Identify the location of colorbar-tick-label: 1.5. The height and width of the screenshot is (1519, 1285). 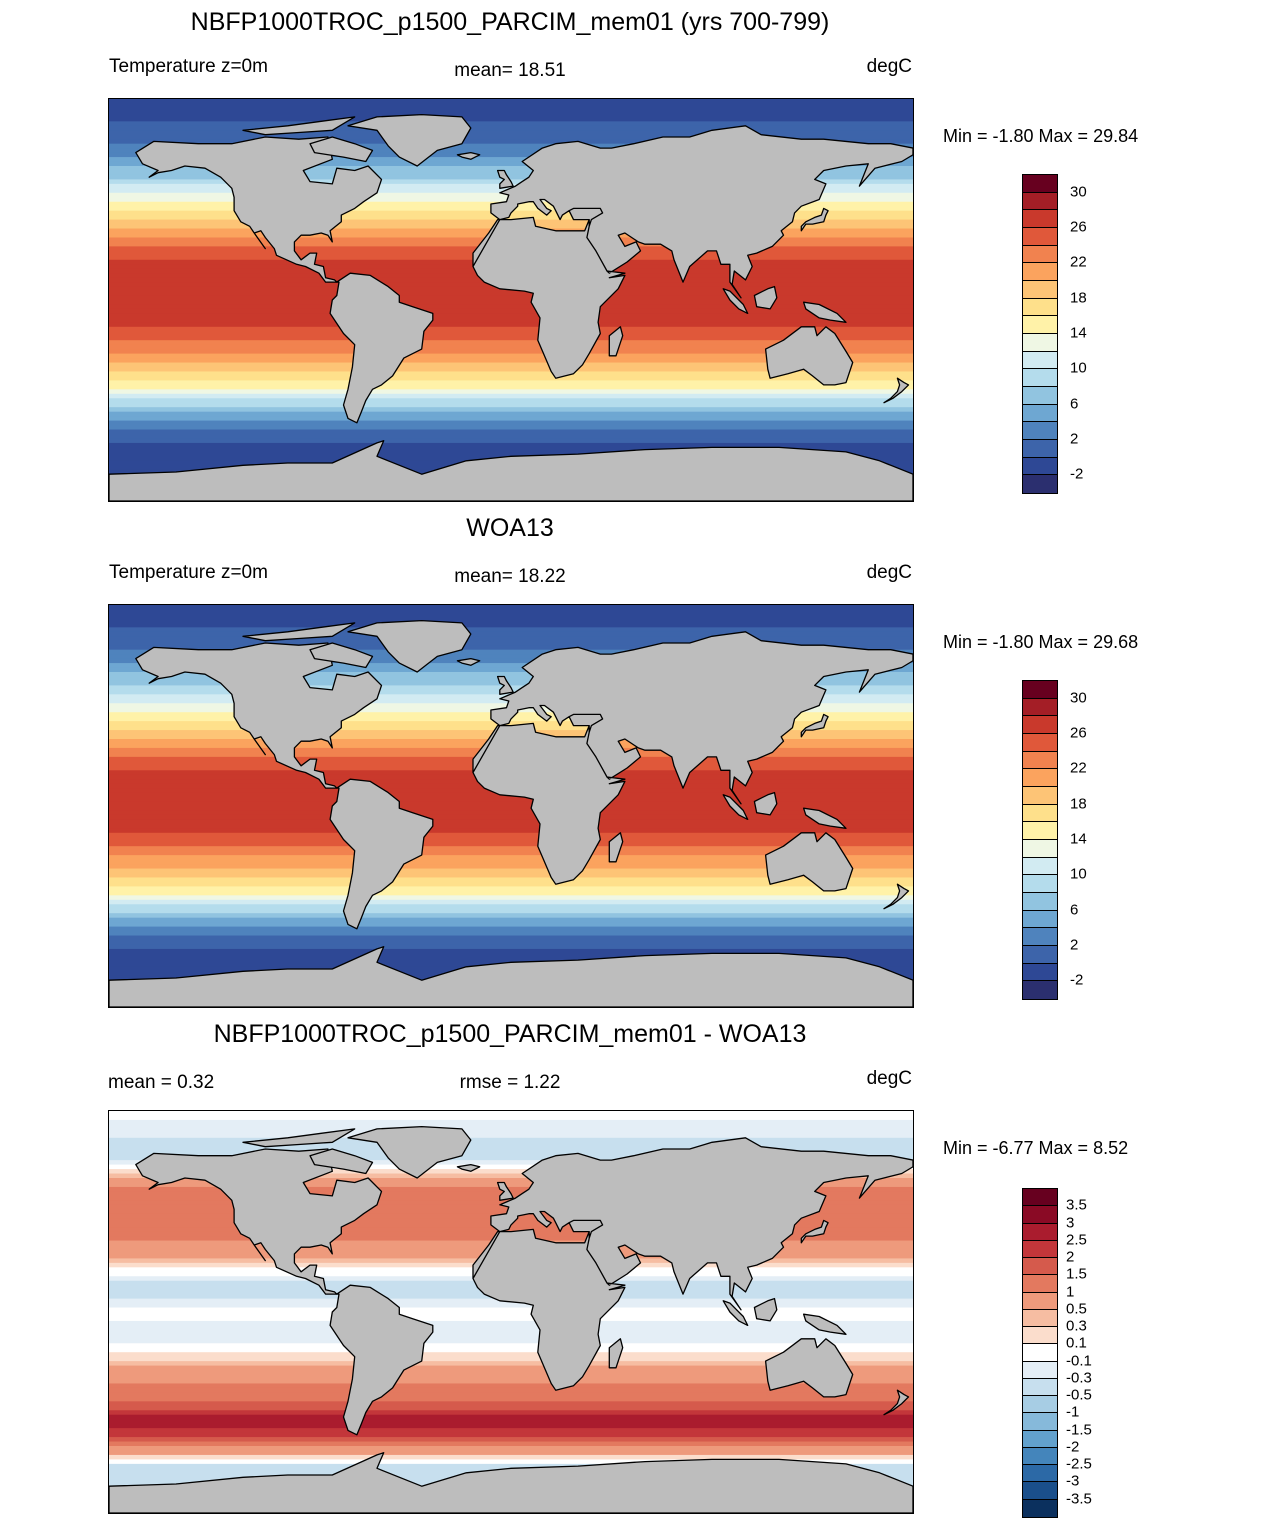
(1076, 1274).